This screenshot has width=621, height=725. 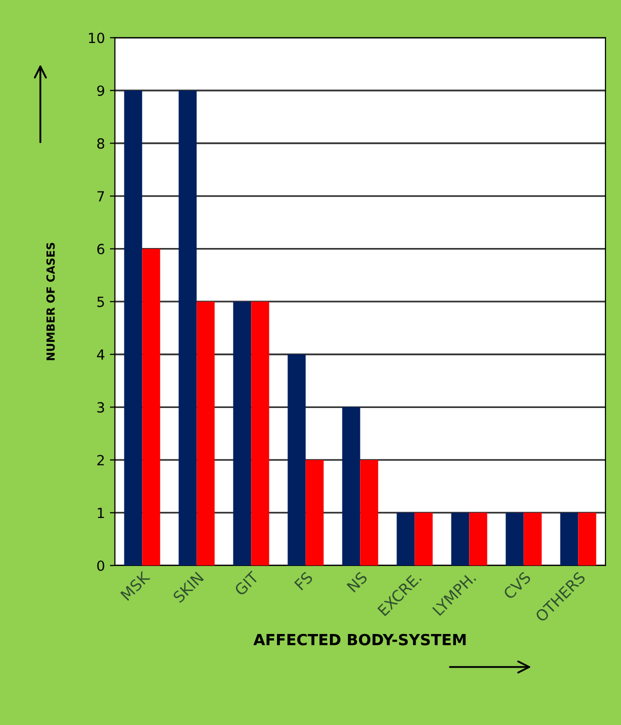 I want to click on y-tick-label: 8, so click(x=100, y=143).